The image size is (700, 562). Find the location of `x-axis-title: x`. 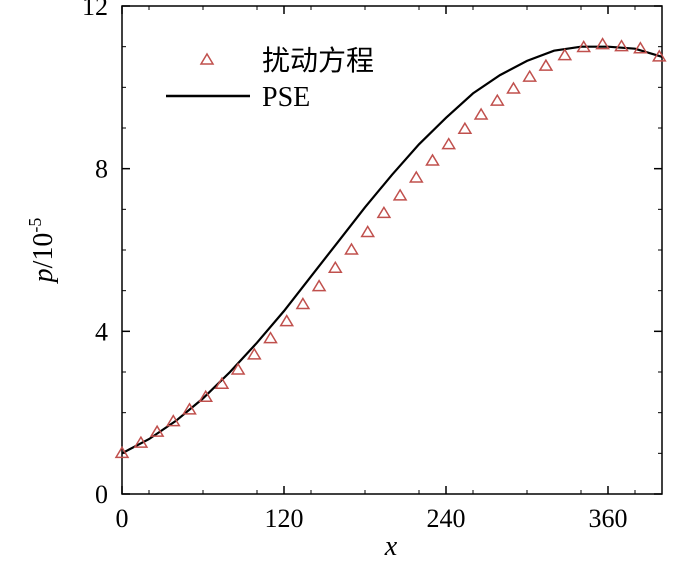

x-axis-title: x is located at coordinates (391, 546).